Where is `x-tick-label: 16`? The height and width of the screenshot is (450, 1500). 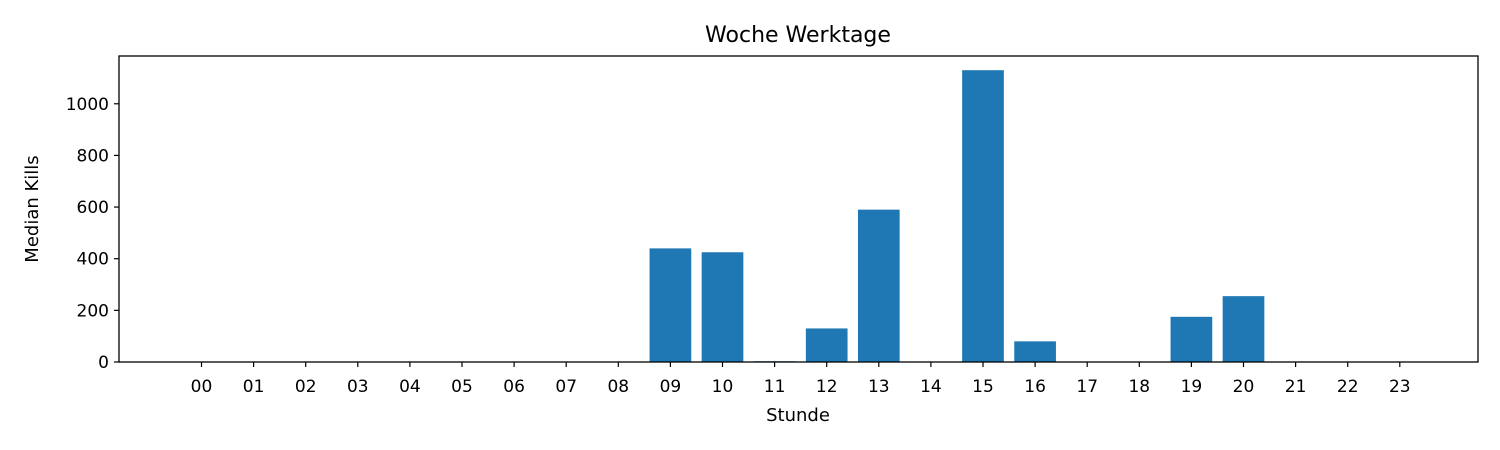 x-tick-label: 16 is located at coordinates (1035, 387).